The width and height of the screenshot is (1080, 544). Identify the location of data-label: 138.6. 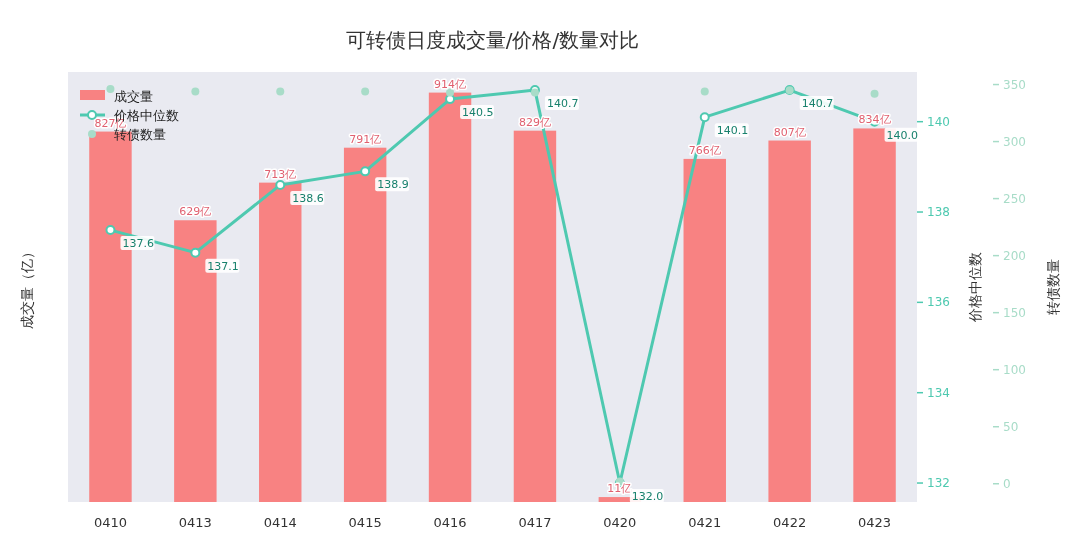
(308, 198).